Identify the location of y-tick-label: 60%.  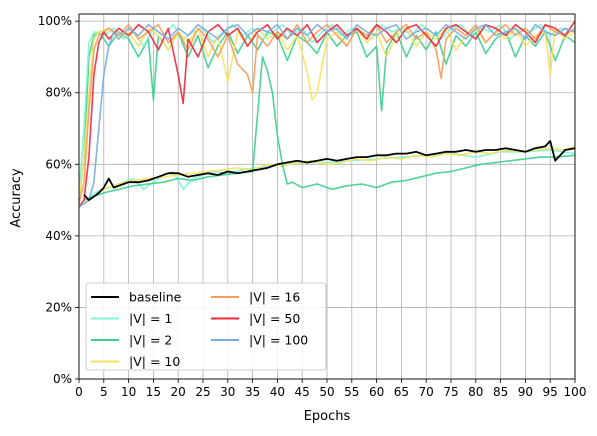
(58, 164).